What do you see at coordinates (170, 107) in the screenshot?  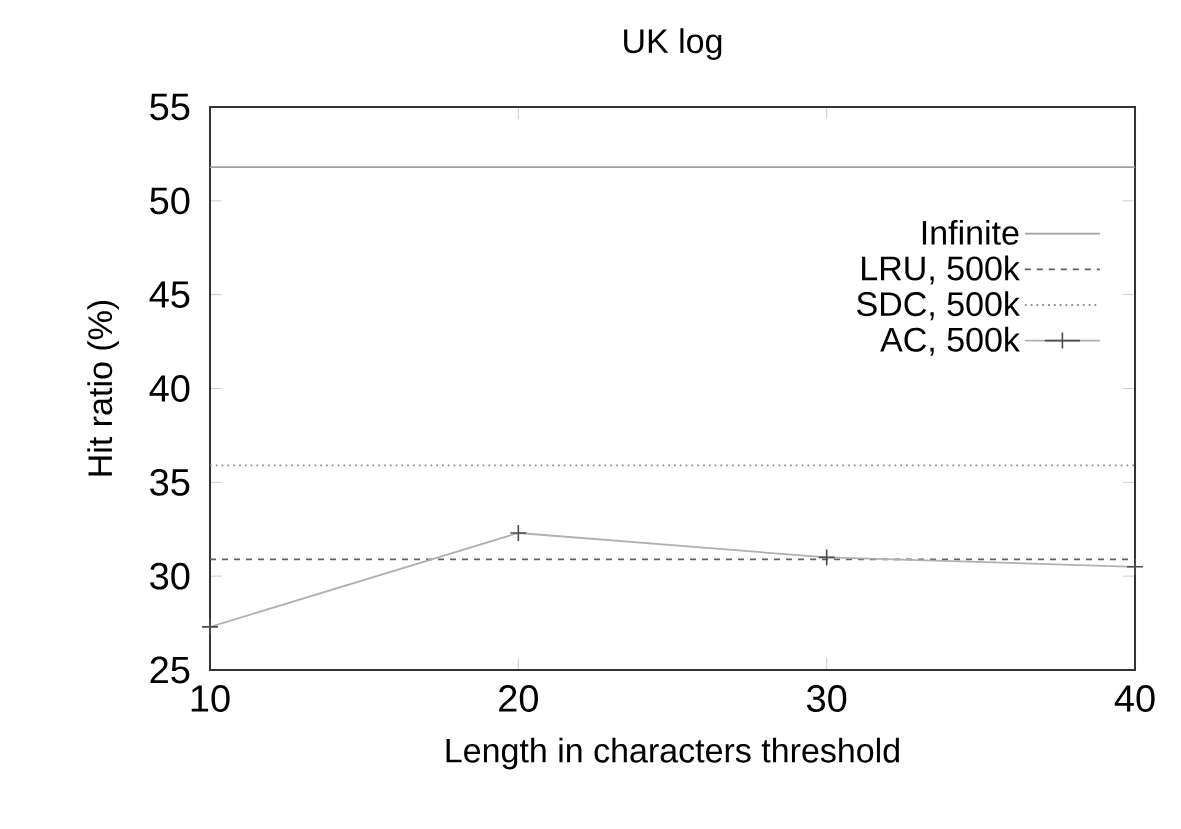 I see `y-tick-label: 55` at bounding box center [170, 107].